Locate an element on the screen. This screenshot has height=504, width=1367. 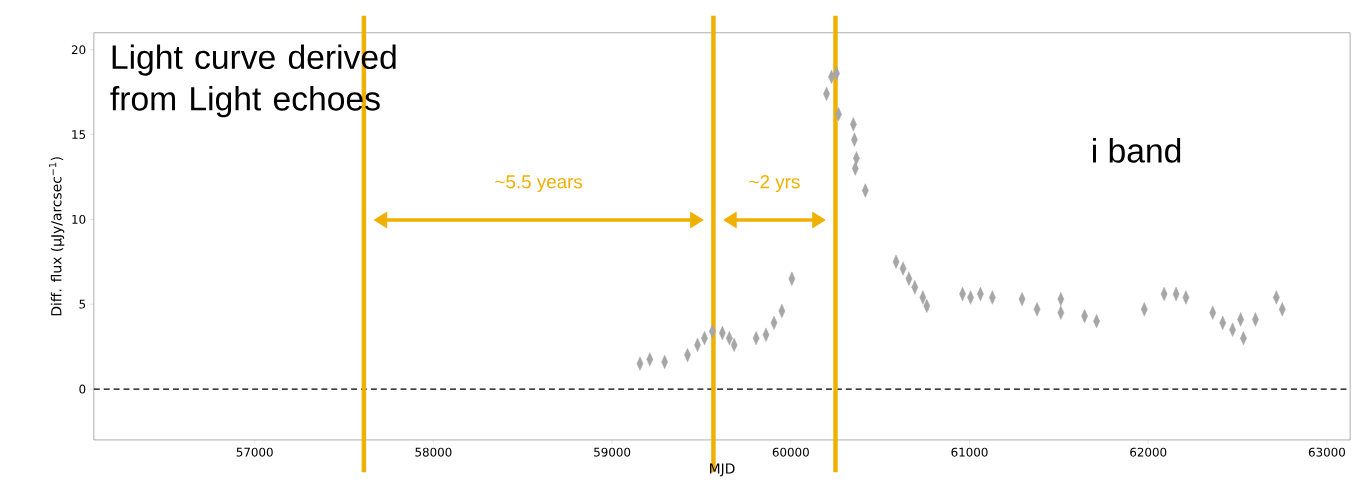
y-axis-title: Diff. flux (μJy/arcsec$^{−1}$) is located at coordinates (57, 236).